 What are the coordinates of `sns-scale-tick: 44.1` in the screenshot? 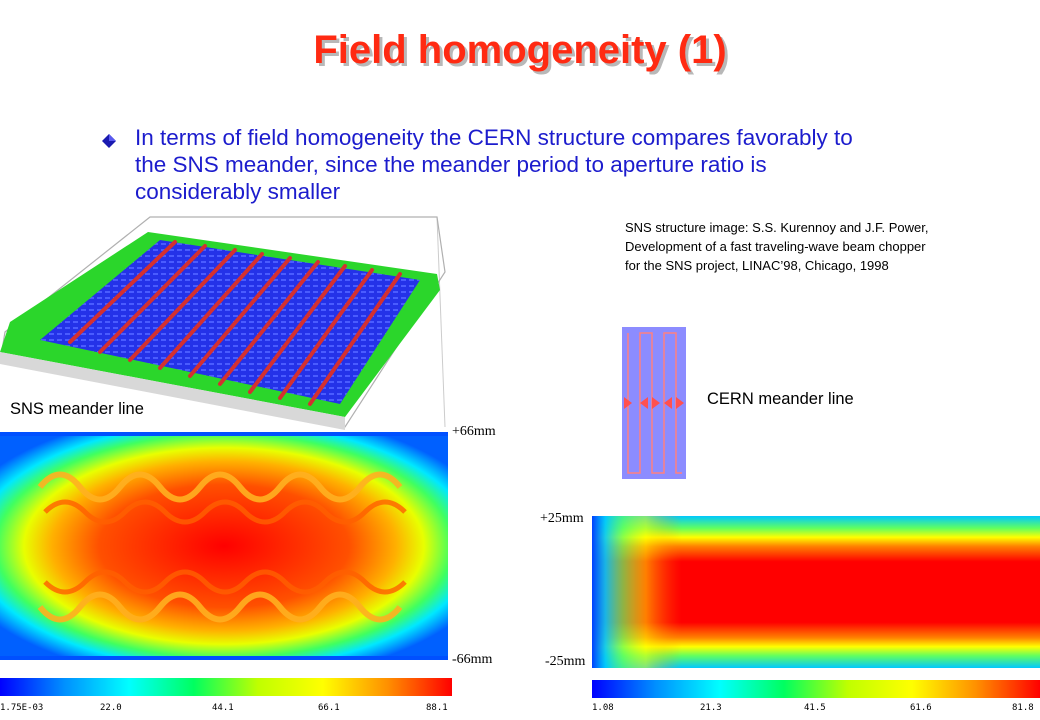 It's located at (223, 708).